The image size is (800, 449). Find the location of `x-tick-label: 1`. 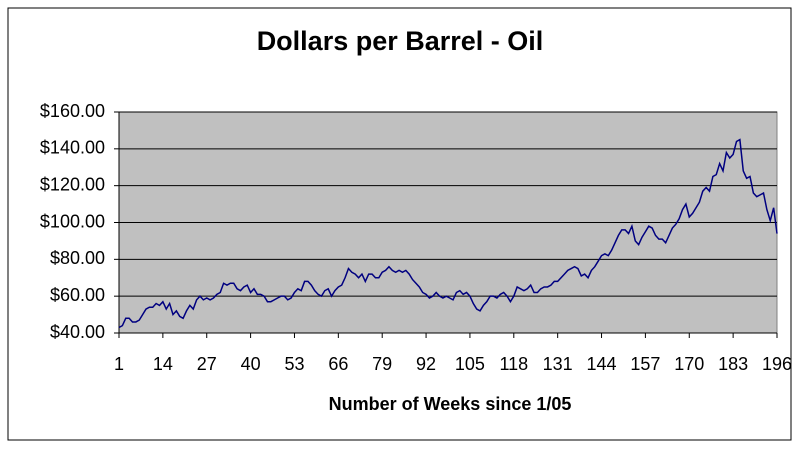

x-tick-label: 1 is located at coordinates (119, 364).